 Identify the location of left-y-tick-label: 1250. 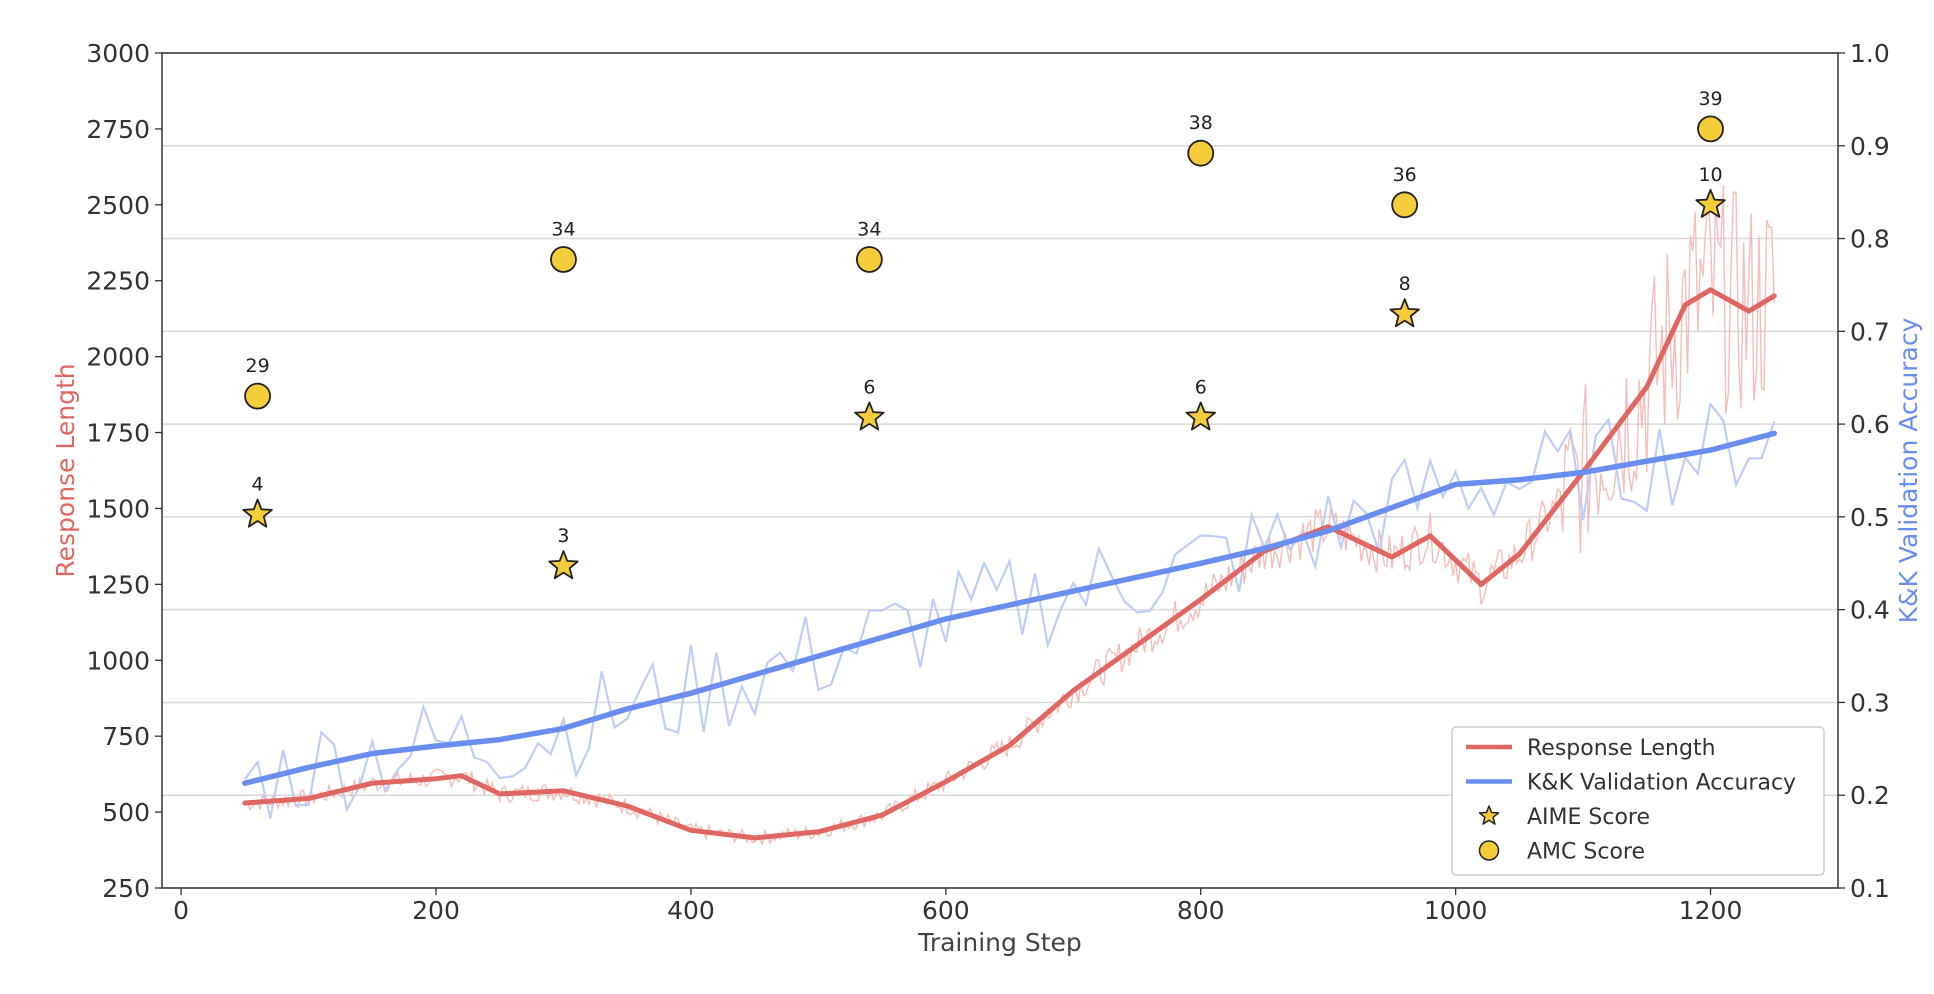
(118, 584).